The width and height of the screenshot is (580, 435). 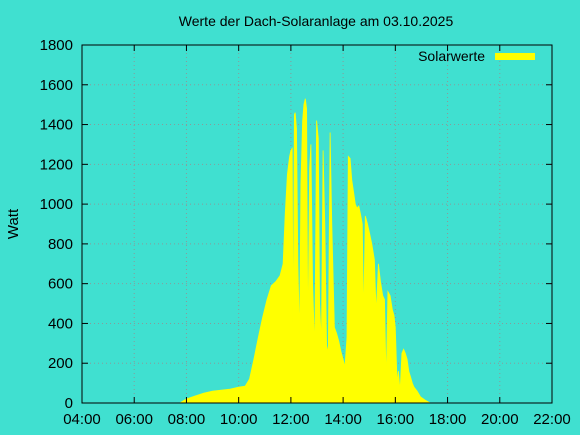 What do you see at coordinates (60, 323) in the screenshot?
I see `y-tick-label: 400` at bounding box center [60, 323].